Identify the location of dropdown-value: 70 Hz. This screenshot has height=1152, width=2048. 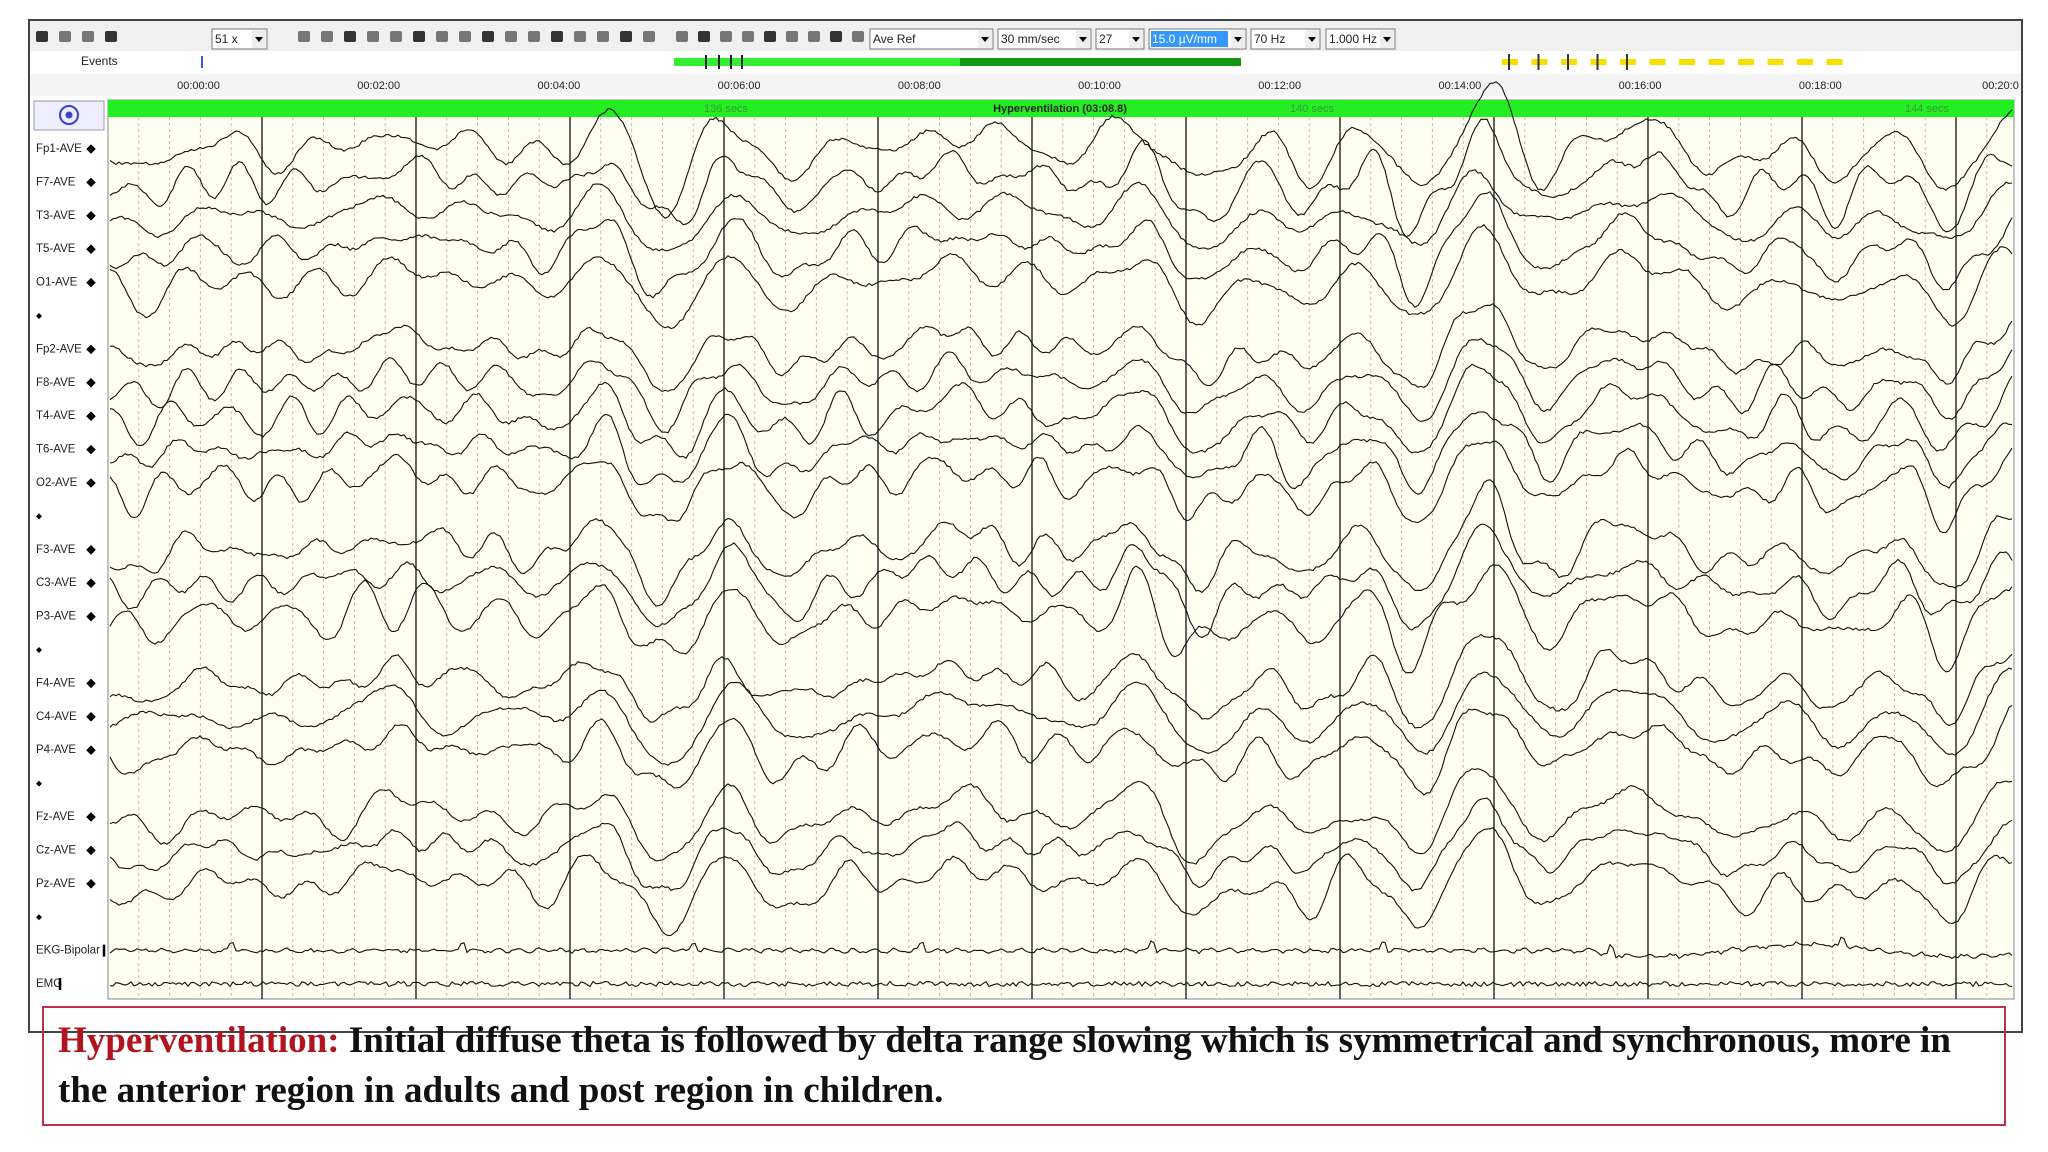
(1269, 39).